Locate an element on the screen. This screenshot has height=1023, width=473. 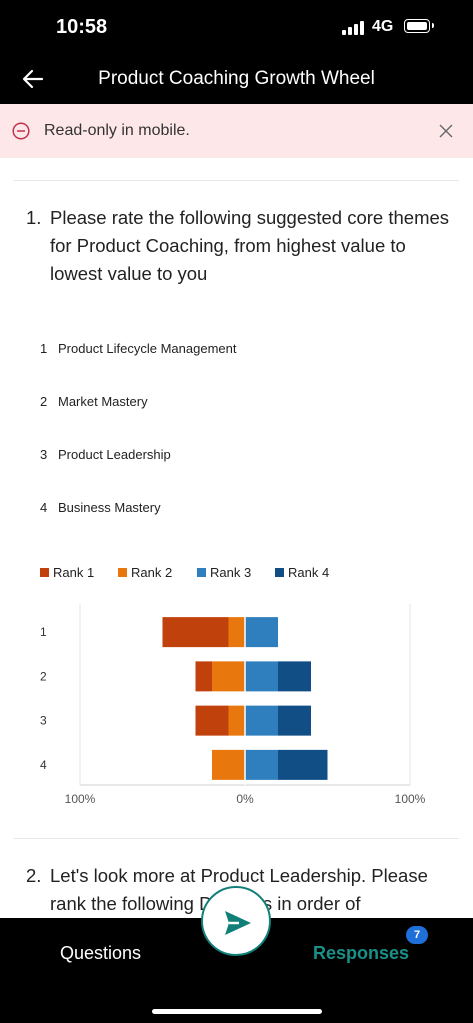
bottom-bar: Questions Responses 7 is located at coordinates (236, 954).